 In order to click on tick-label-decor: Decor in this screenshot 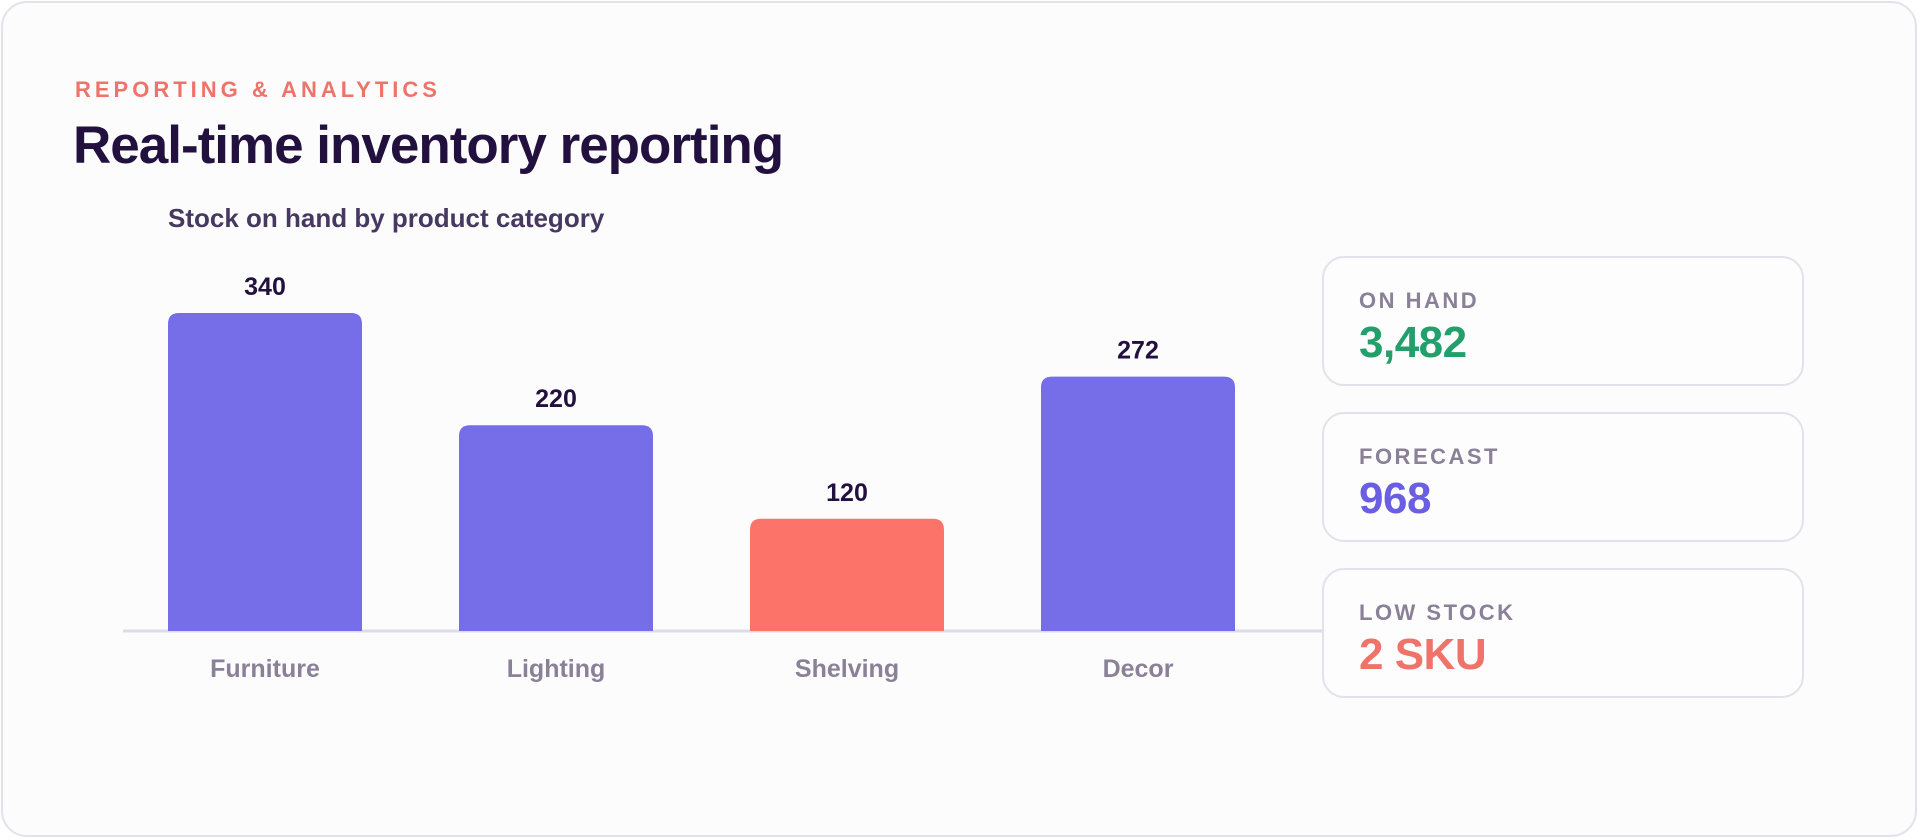, I will do `click(1138, 669)`.